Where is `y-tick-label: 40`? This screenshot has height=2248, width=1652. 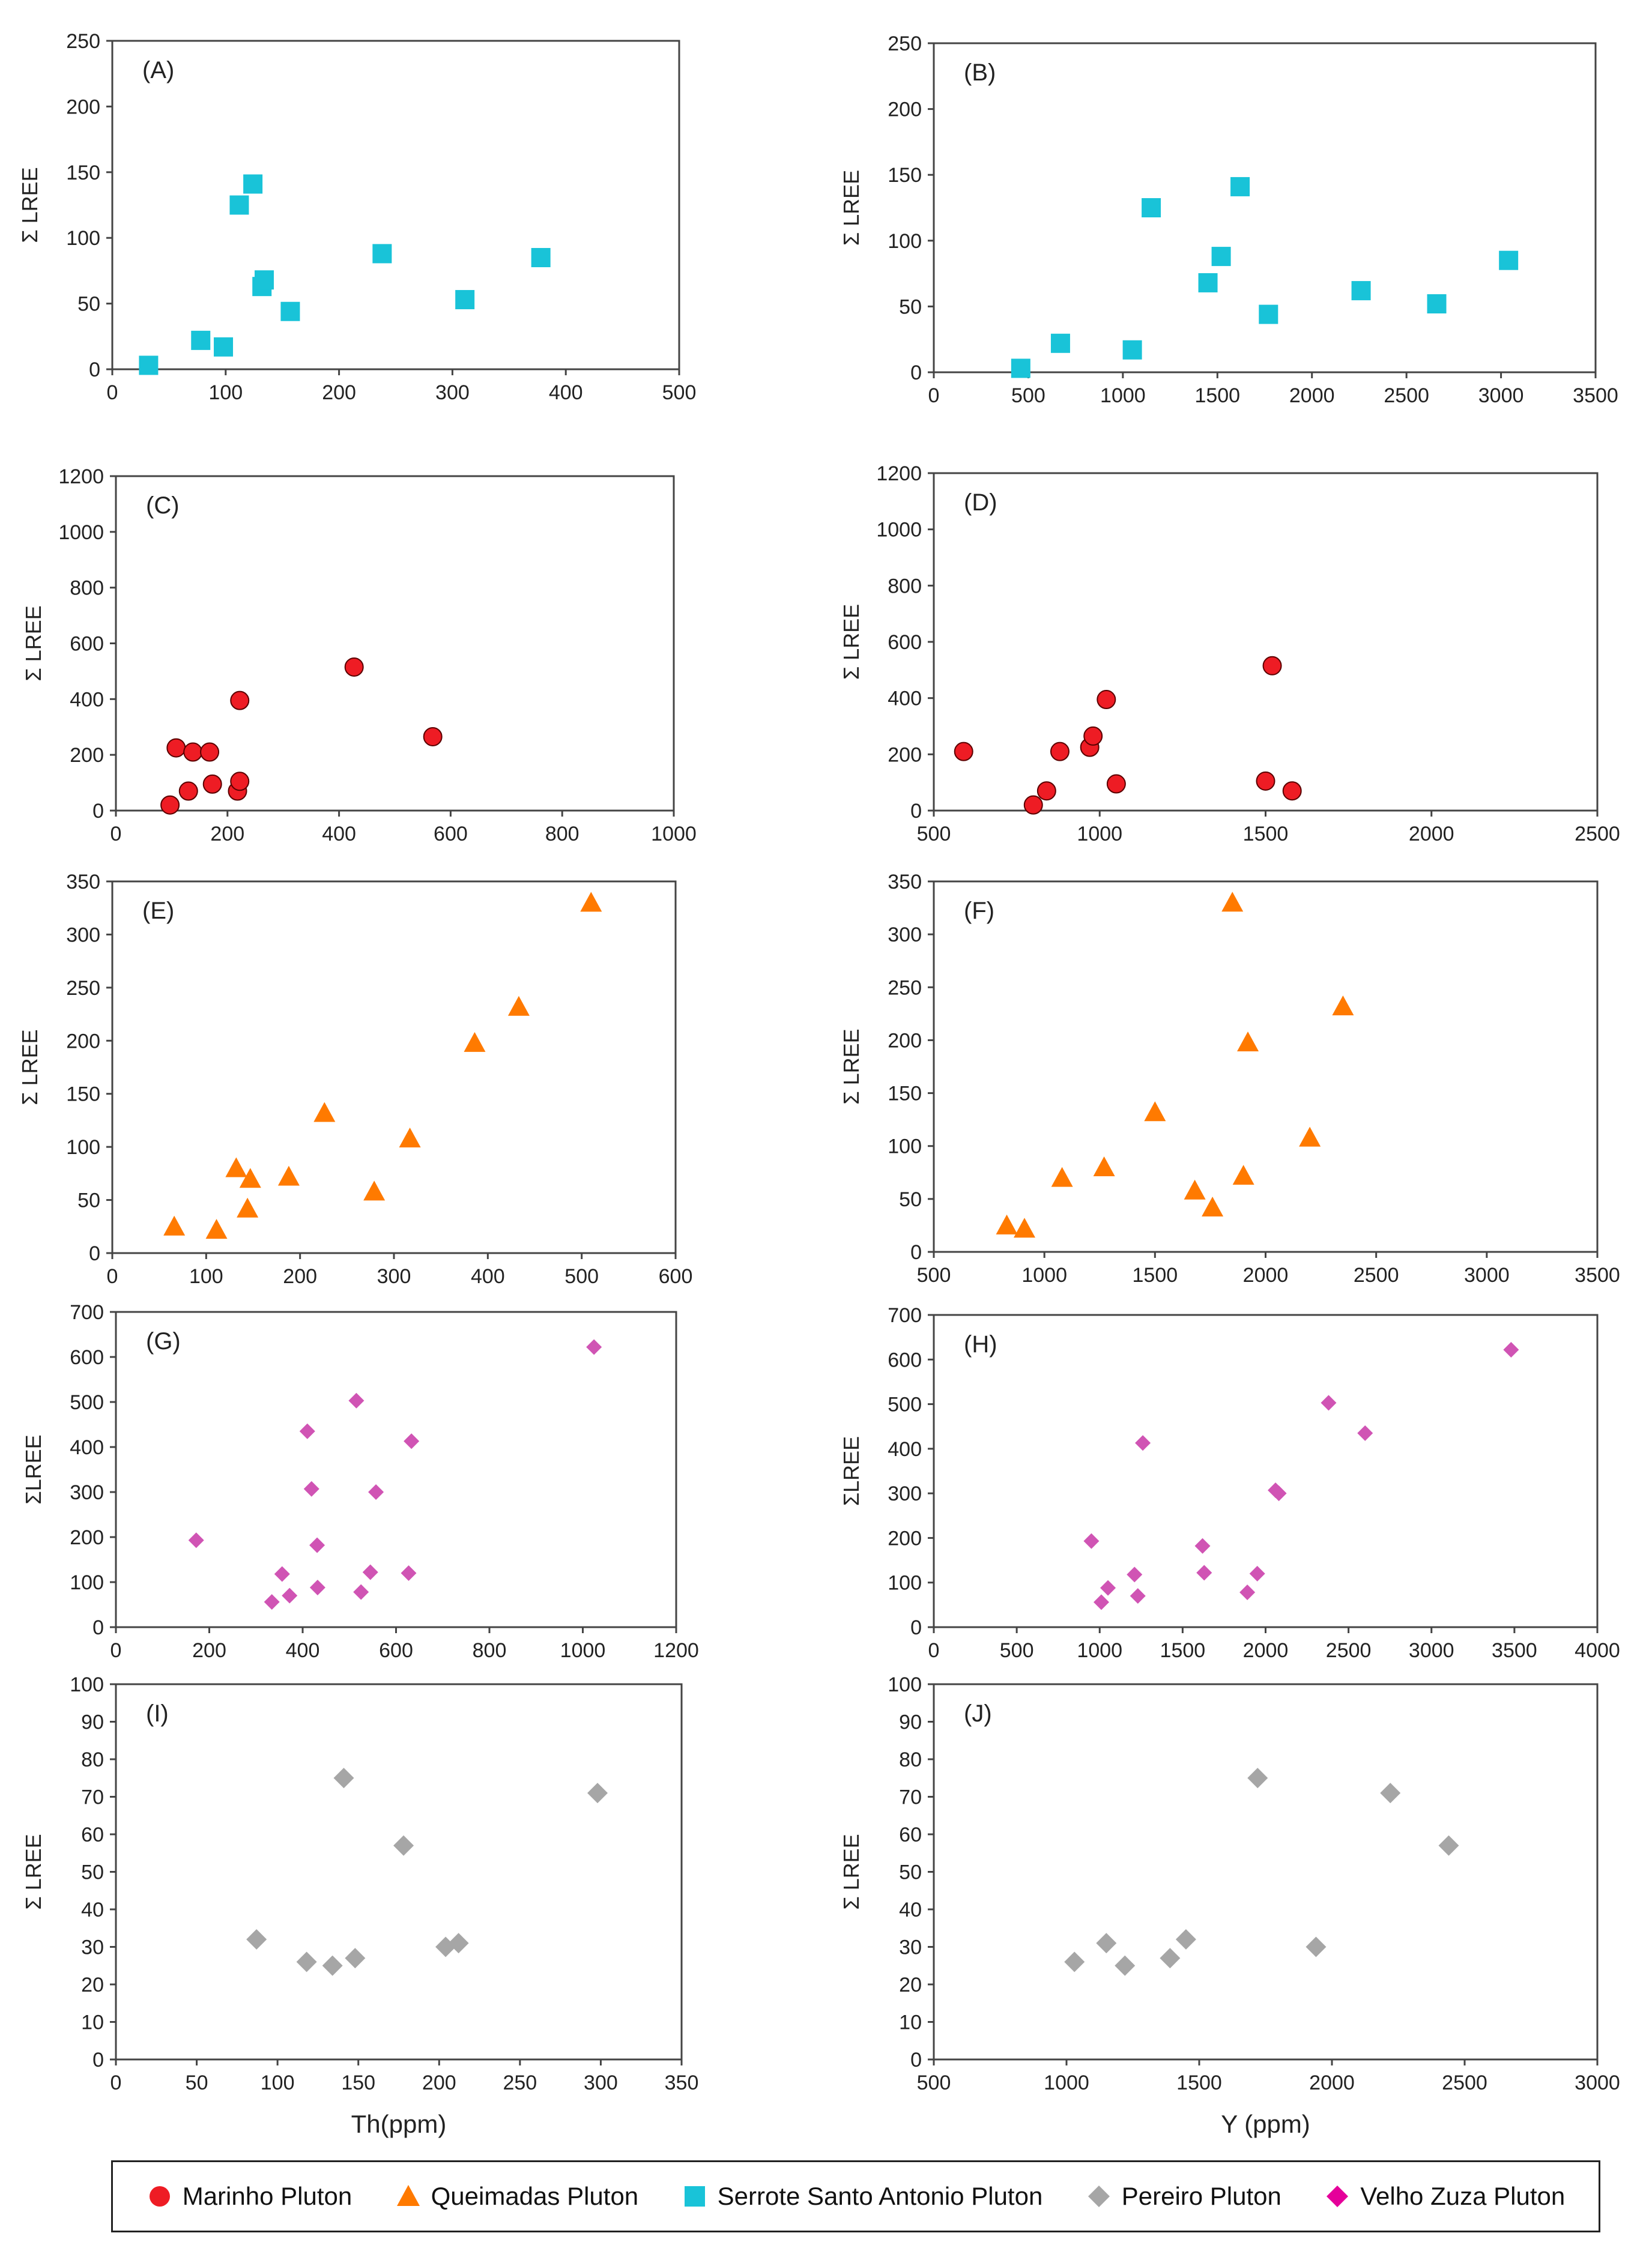 y-tick-label: 40 is located at coordinates (93, 1910).